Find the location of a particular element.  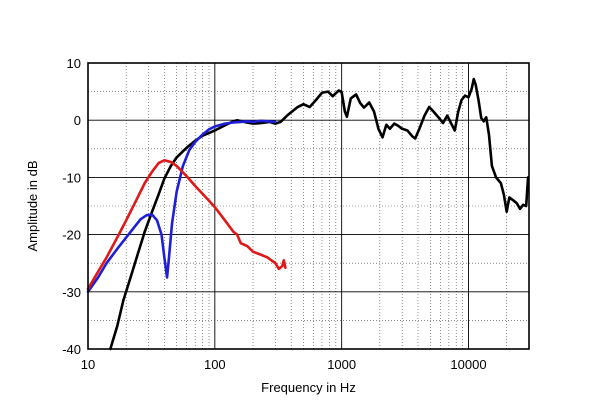

y-axis-title: Amplitude in dB is located at coordinates (32, 205).